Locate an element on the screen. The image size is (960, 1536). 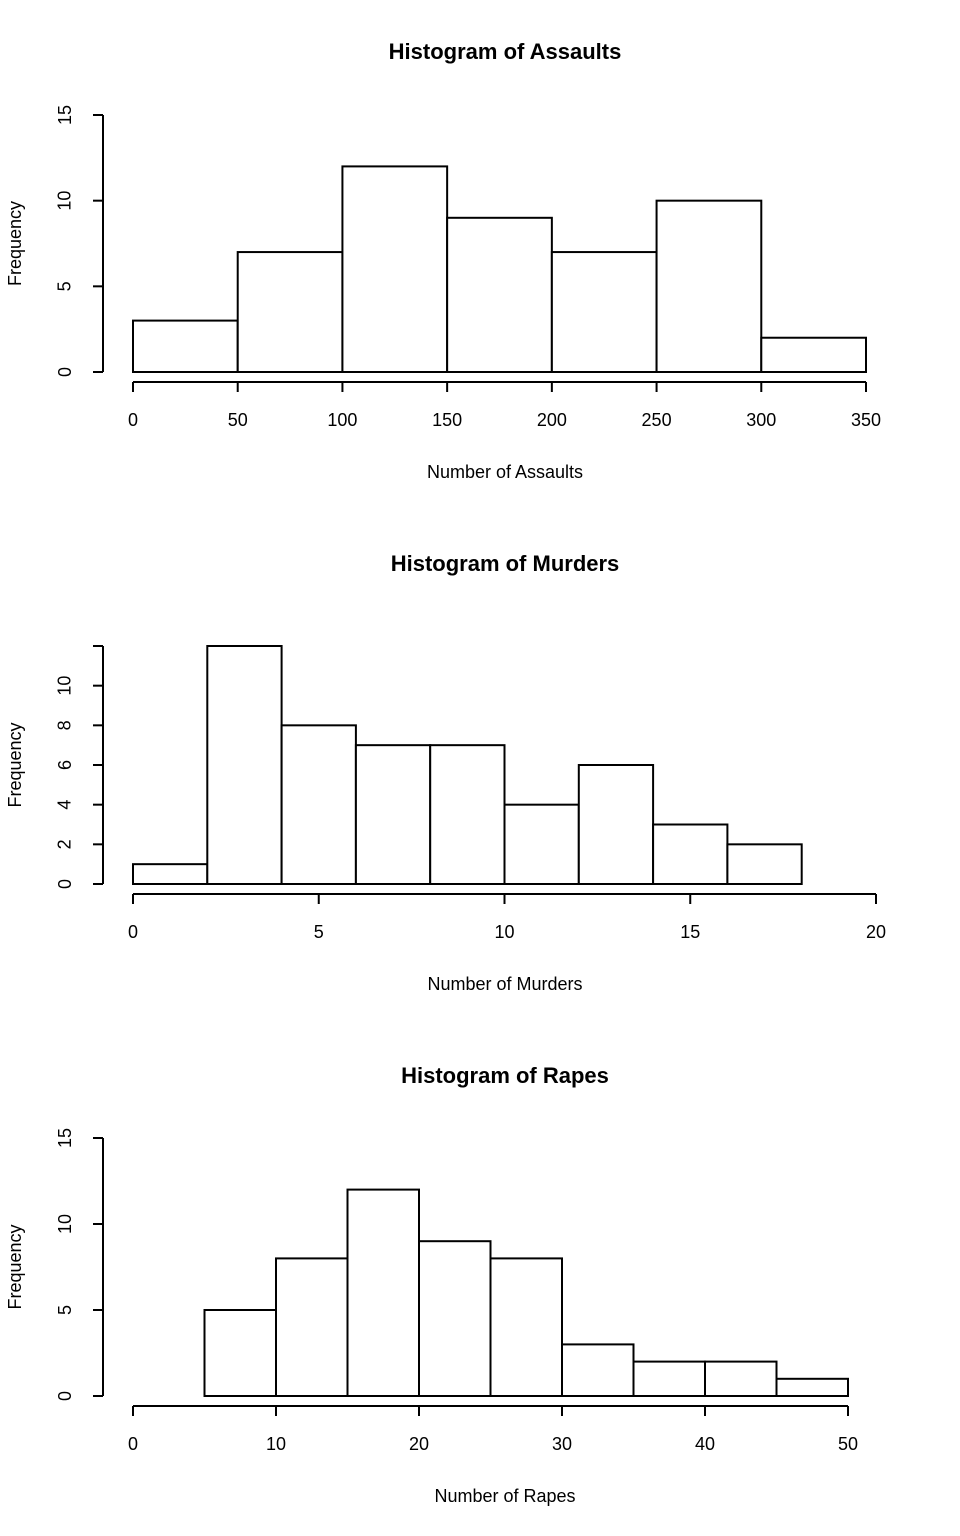
chart-title: Histogram of Assaults is located at coordinates (505, 51).